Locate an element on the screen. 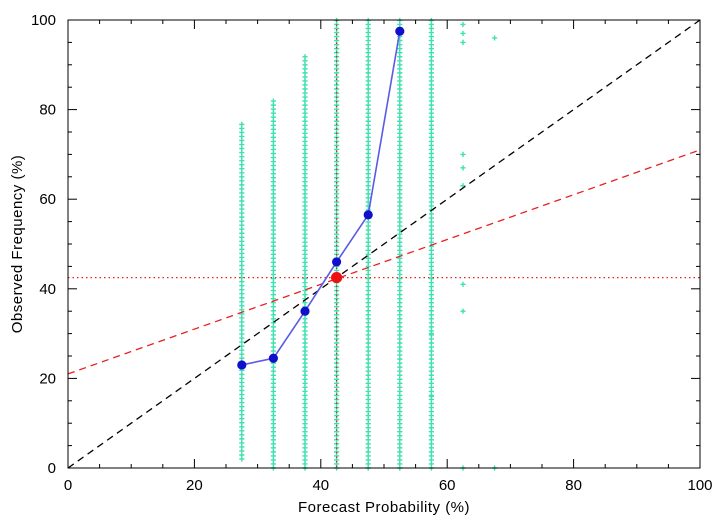 This screenshot has height=530, width=714. y-tick-label: 100 is located at coordinates (43, 20).